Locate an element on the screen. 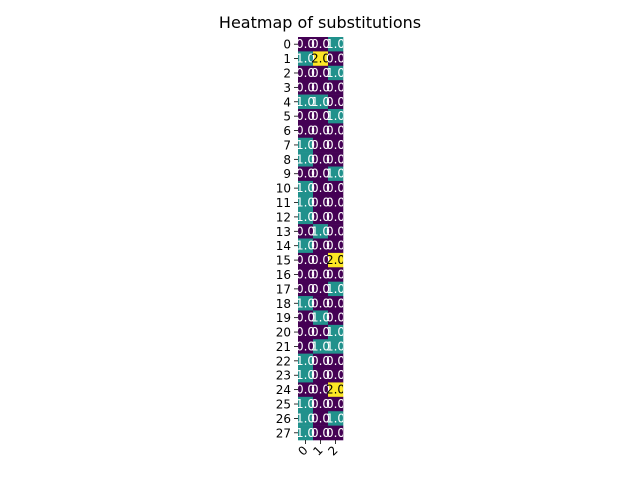 This screenshot has width=640, height=480. y-tick-label: 15 is located at coordinates (283, 261).